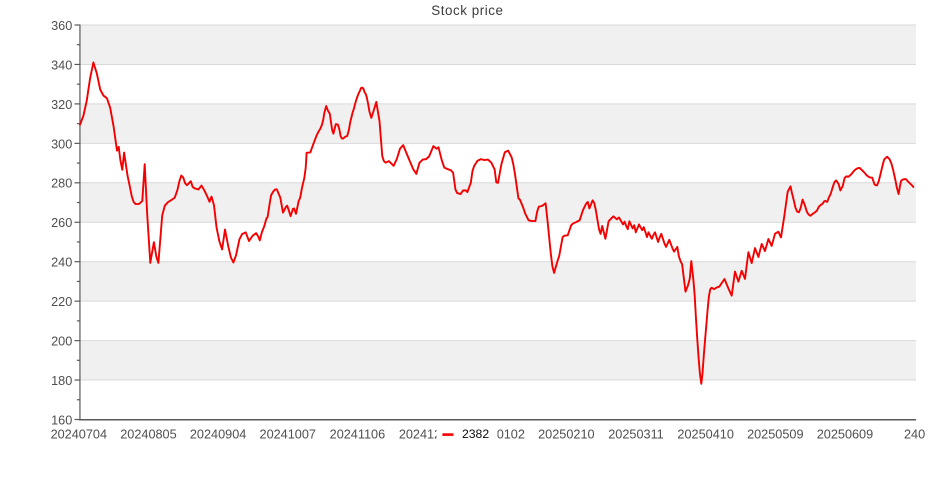 The height and width of the screenshot is (500, 935). I want to click on svg-text: 220, so click(61, 302).